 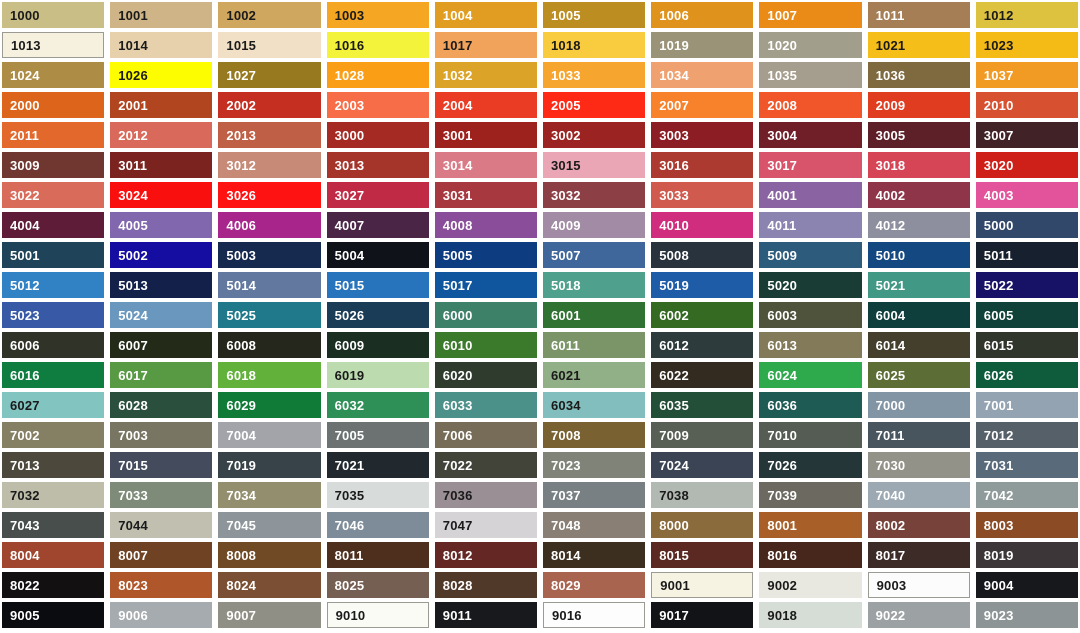 I want to click on color-swatch-5017: 5017, so click(x=485, y=285).